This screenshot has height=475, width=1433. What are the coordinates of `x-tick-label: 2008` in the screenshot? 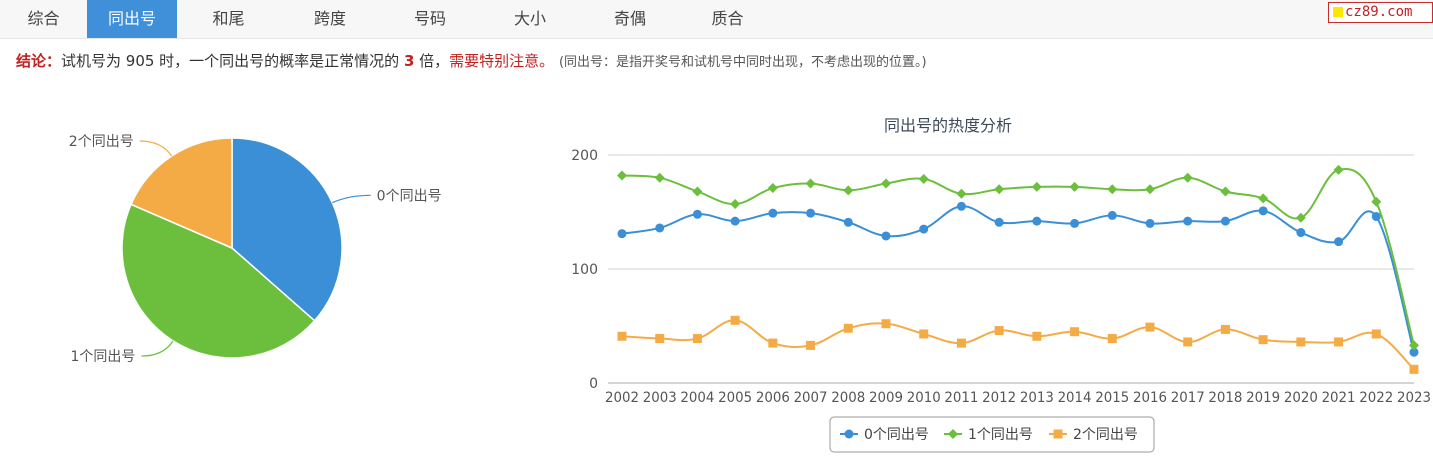 It's located at (848, 398).